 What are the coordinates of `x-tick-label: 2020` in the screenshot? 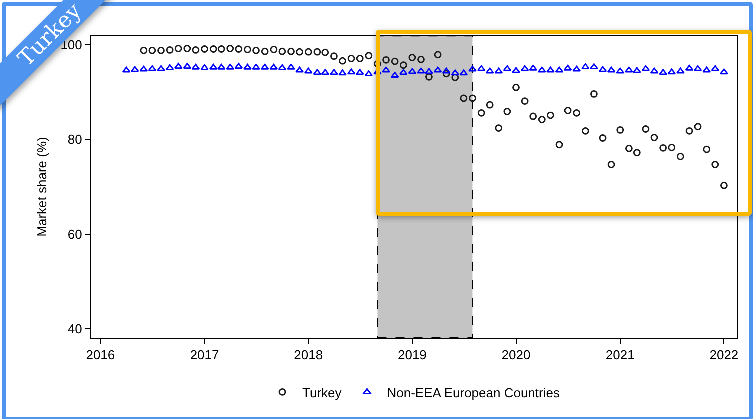 It's located at (516, 355).